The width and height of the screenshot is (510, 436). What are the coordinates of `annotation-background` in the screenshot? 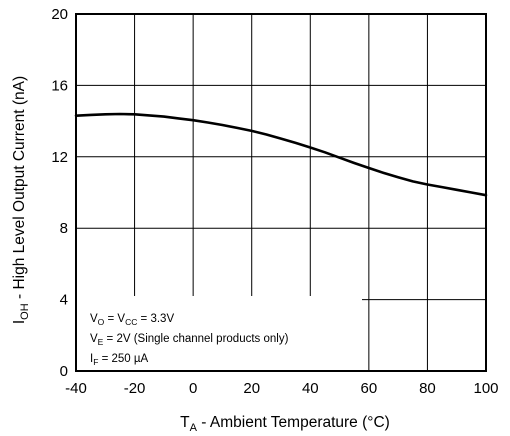 It's located at (219, 333).